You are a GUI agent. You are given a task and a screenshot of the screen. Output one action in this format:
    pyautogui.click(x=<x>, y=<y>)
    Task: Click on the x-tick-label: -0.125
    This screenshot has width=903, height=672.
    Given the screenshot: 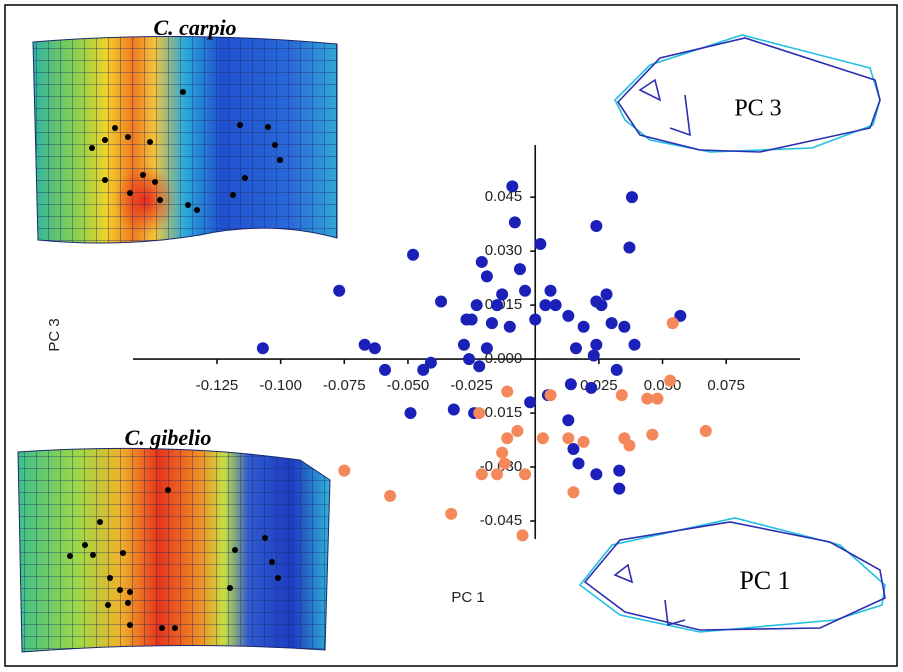 What is the action you would take?
    pyautogui.click(x=217, y=385)
    